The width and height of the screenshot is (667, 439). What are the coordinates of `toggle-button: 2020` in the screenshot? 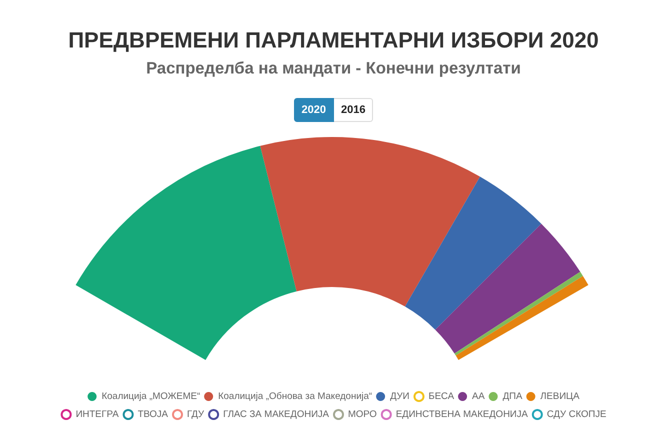 It's located at (314, 110).